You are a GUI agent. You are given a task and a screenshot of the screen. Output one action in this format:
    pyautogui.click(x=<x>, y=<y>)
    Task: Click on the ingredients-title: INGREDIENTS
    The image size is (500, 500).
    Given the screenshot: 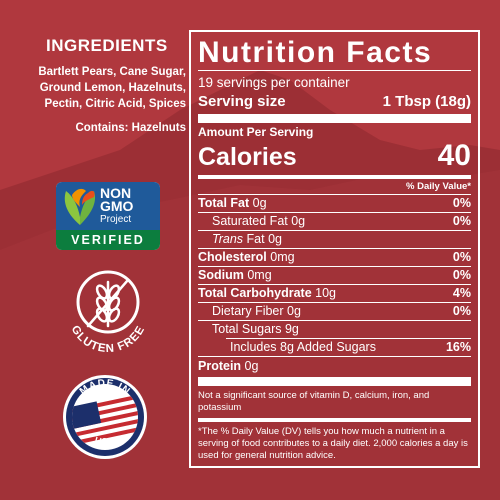 What is the action you would take?
    pyautogui.click(x=107, y=45)
    